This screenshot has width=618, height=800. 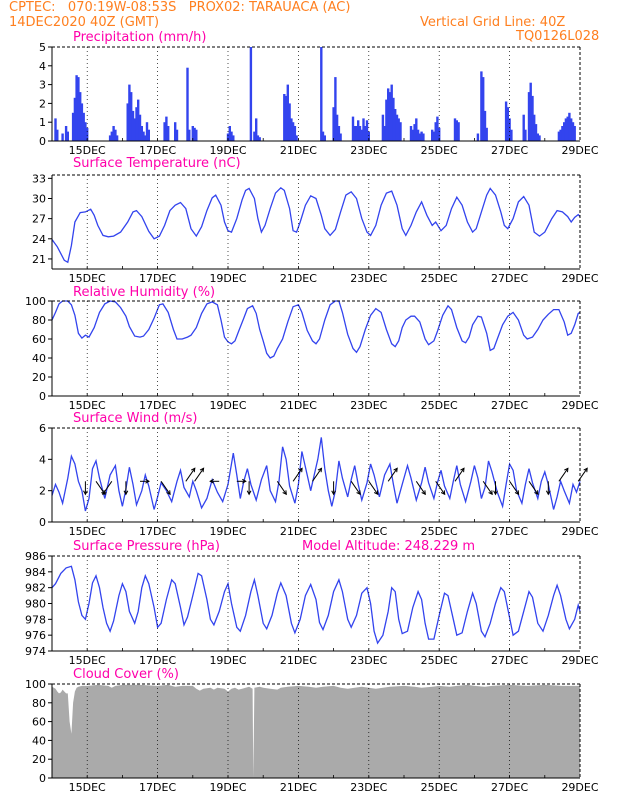 What do you see at coordinates (39, 722) in the screenshot?
I see `y-tick-label: 60` at bounding box center [39, 722].